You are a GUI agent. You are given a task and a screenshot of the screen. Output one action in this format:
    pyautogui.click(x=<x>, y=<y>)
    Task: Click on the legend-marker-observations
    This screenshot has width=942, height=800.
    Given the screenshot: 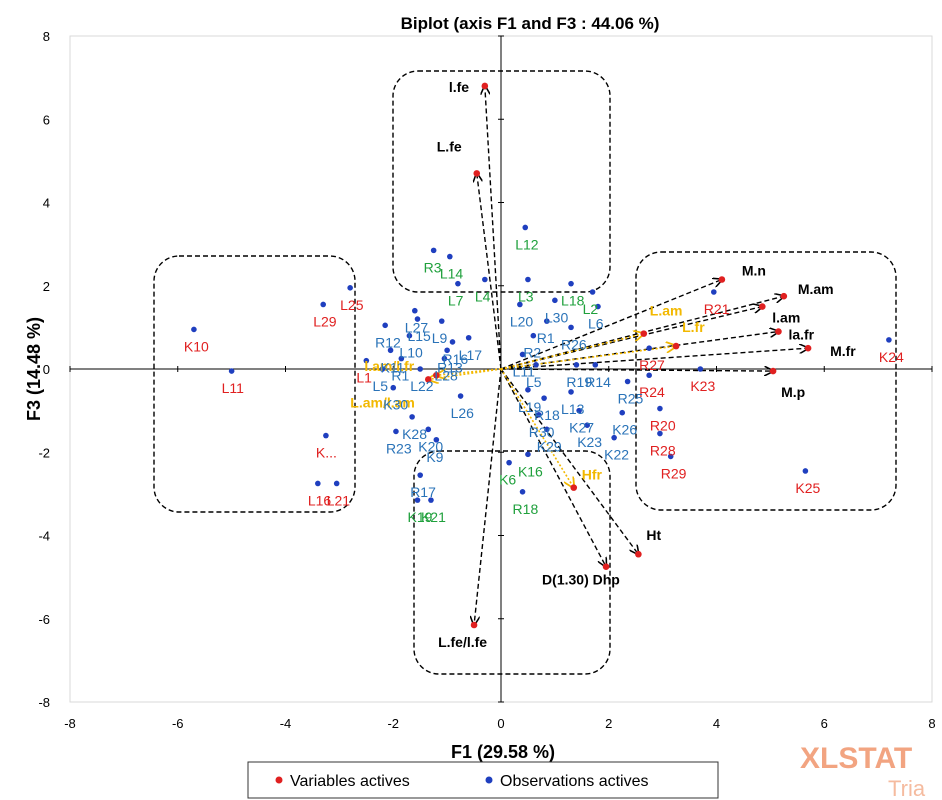 What is the action you would take?
    pyautogui.click(x=489, y=780)
    